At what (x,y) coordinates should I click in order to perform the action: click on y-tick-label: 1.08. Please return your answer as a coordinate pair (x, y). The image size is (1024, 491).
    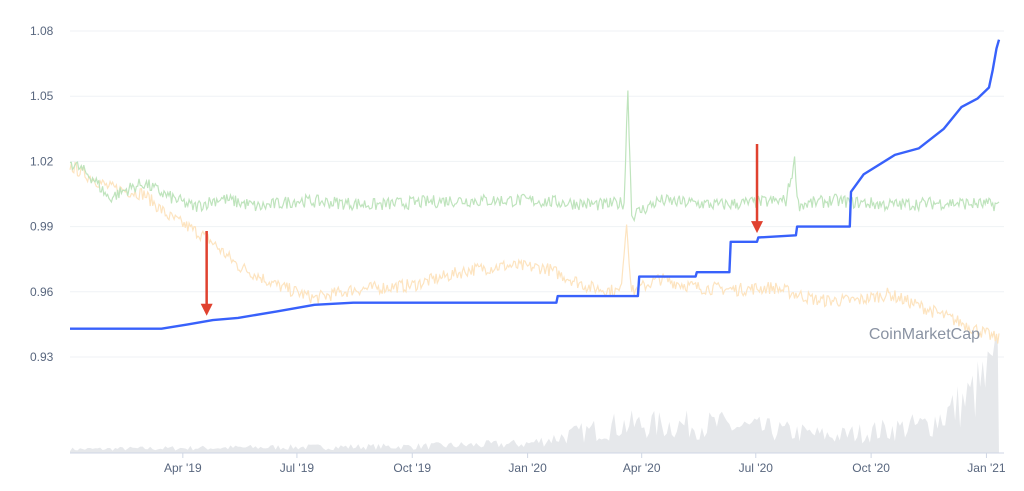
    Looking at the image, I should click on (42, 31).